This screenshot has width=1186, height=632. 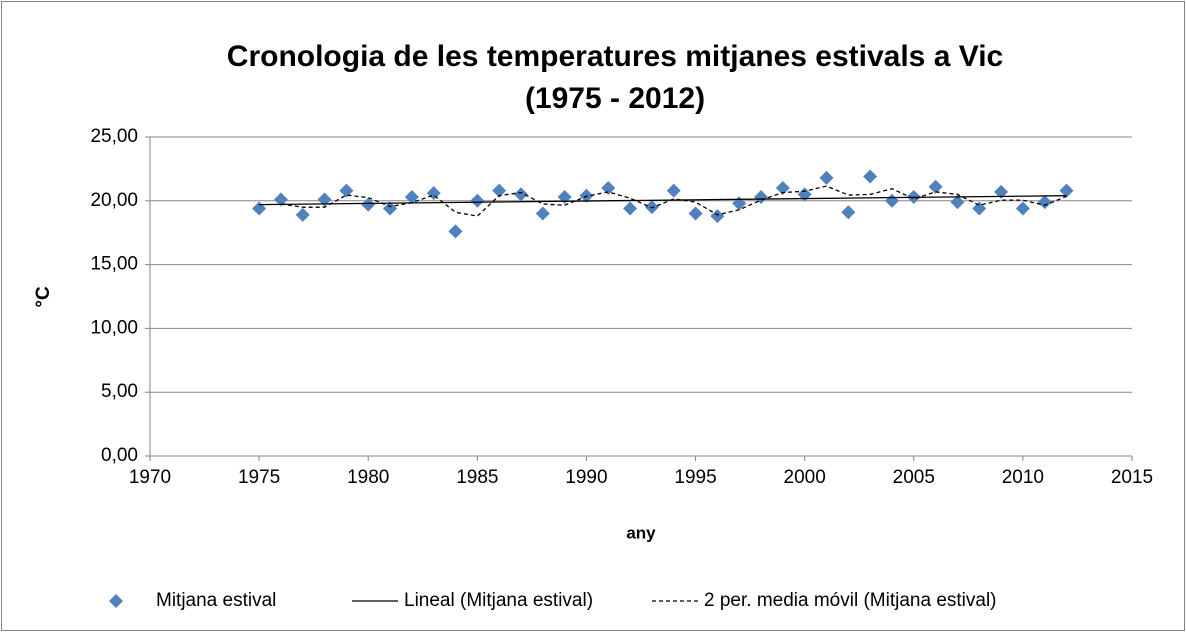 What do you see at coordinates (641, 532) in the screenshot?
I see `x-axis-label: any` at bounding box center [641, 532].